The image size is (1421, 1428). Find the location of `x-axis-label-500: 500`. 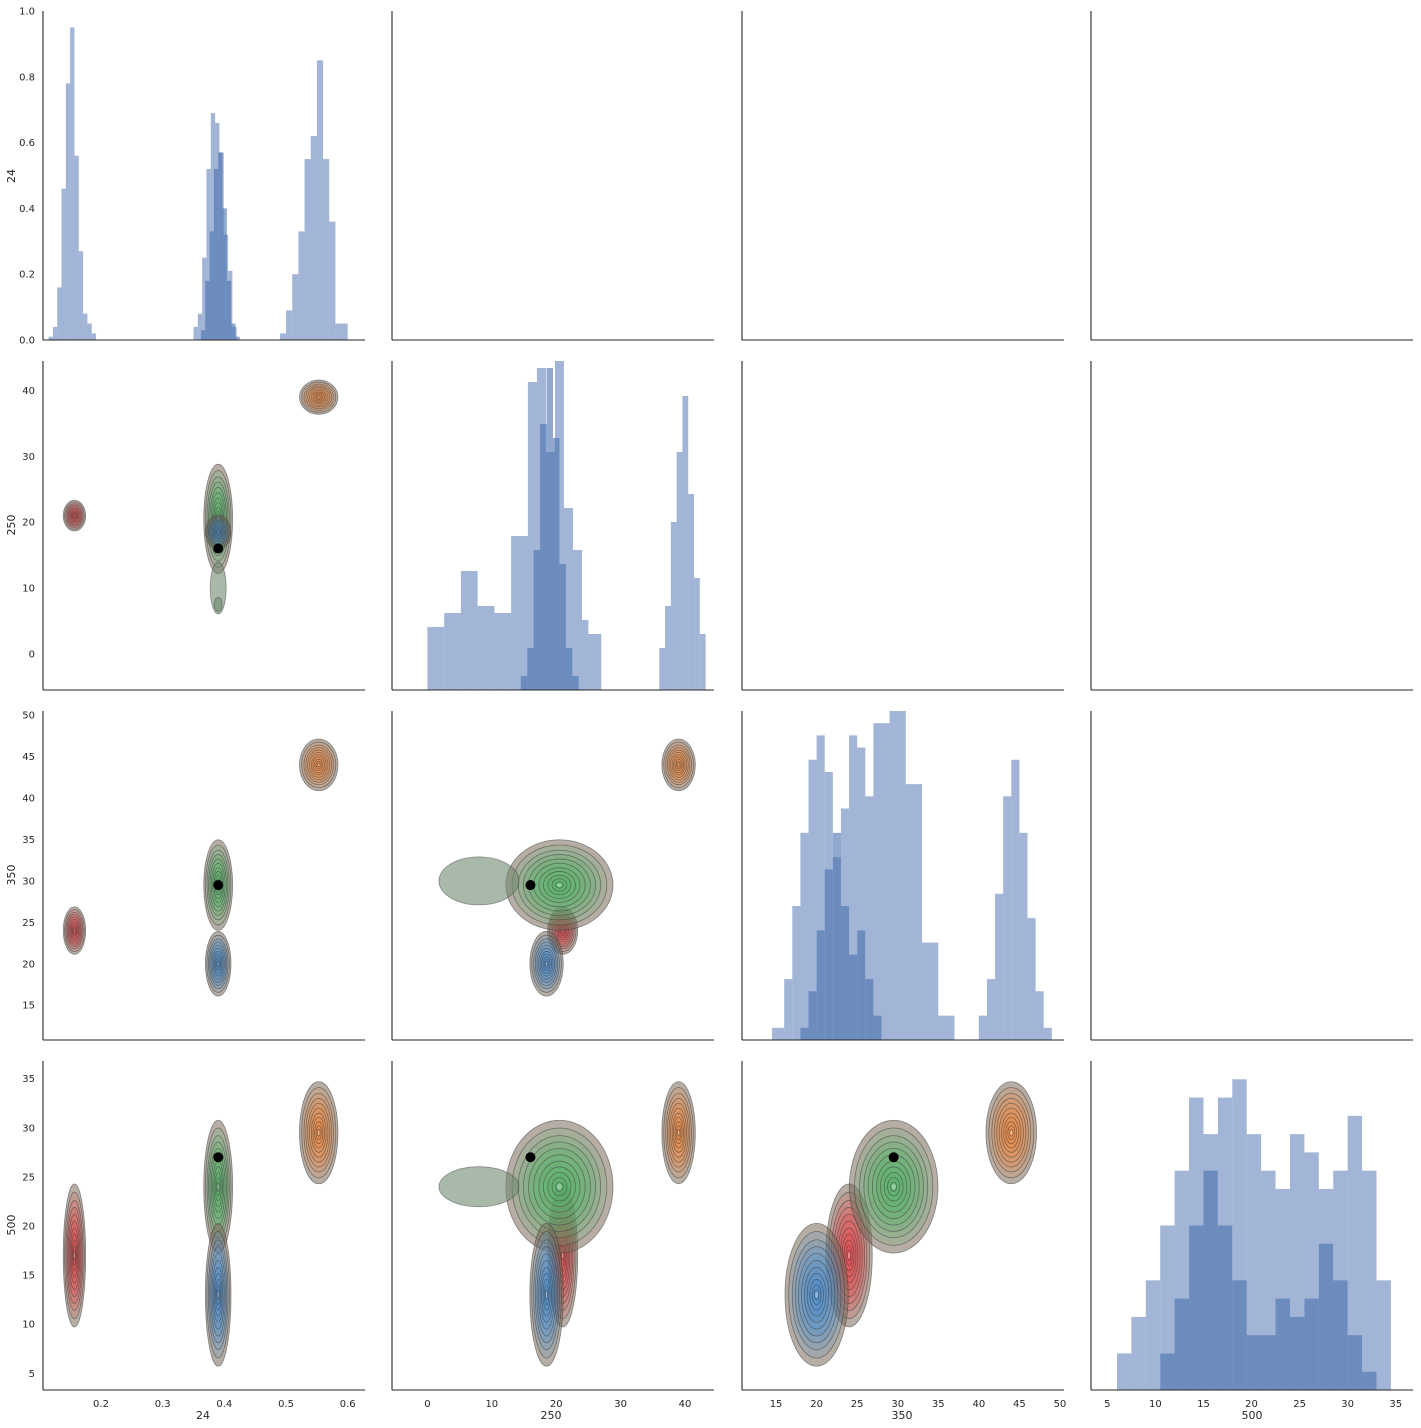

x-axis-label-500: 500 is located at coordinates (1252, 1415).